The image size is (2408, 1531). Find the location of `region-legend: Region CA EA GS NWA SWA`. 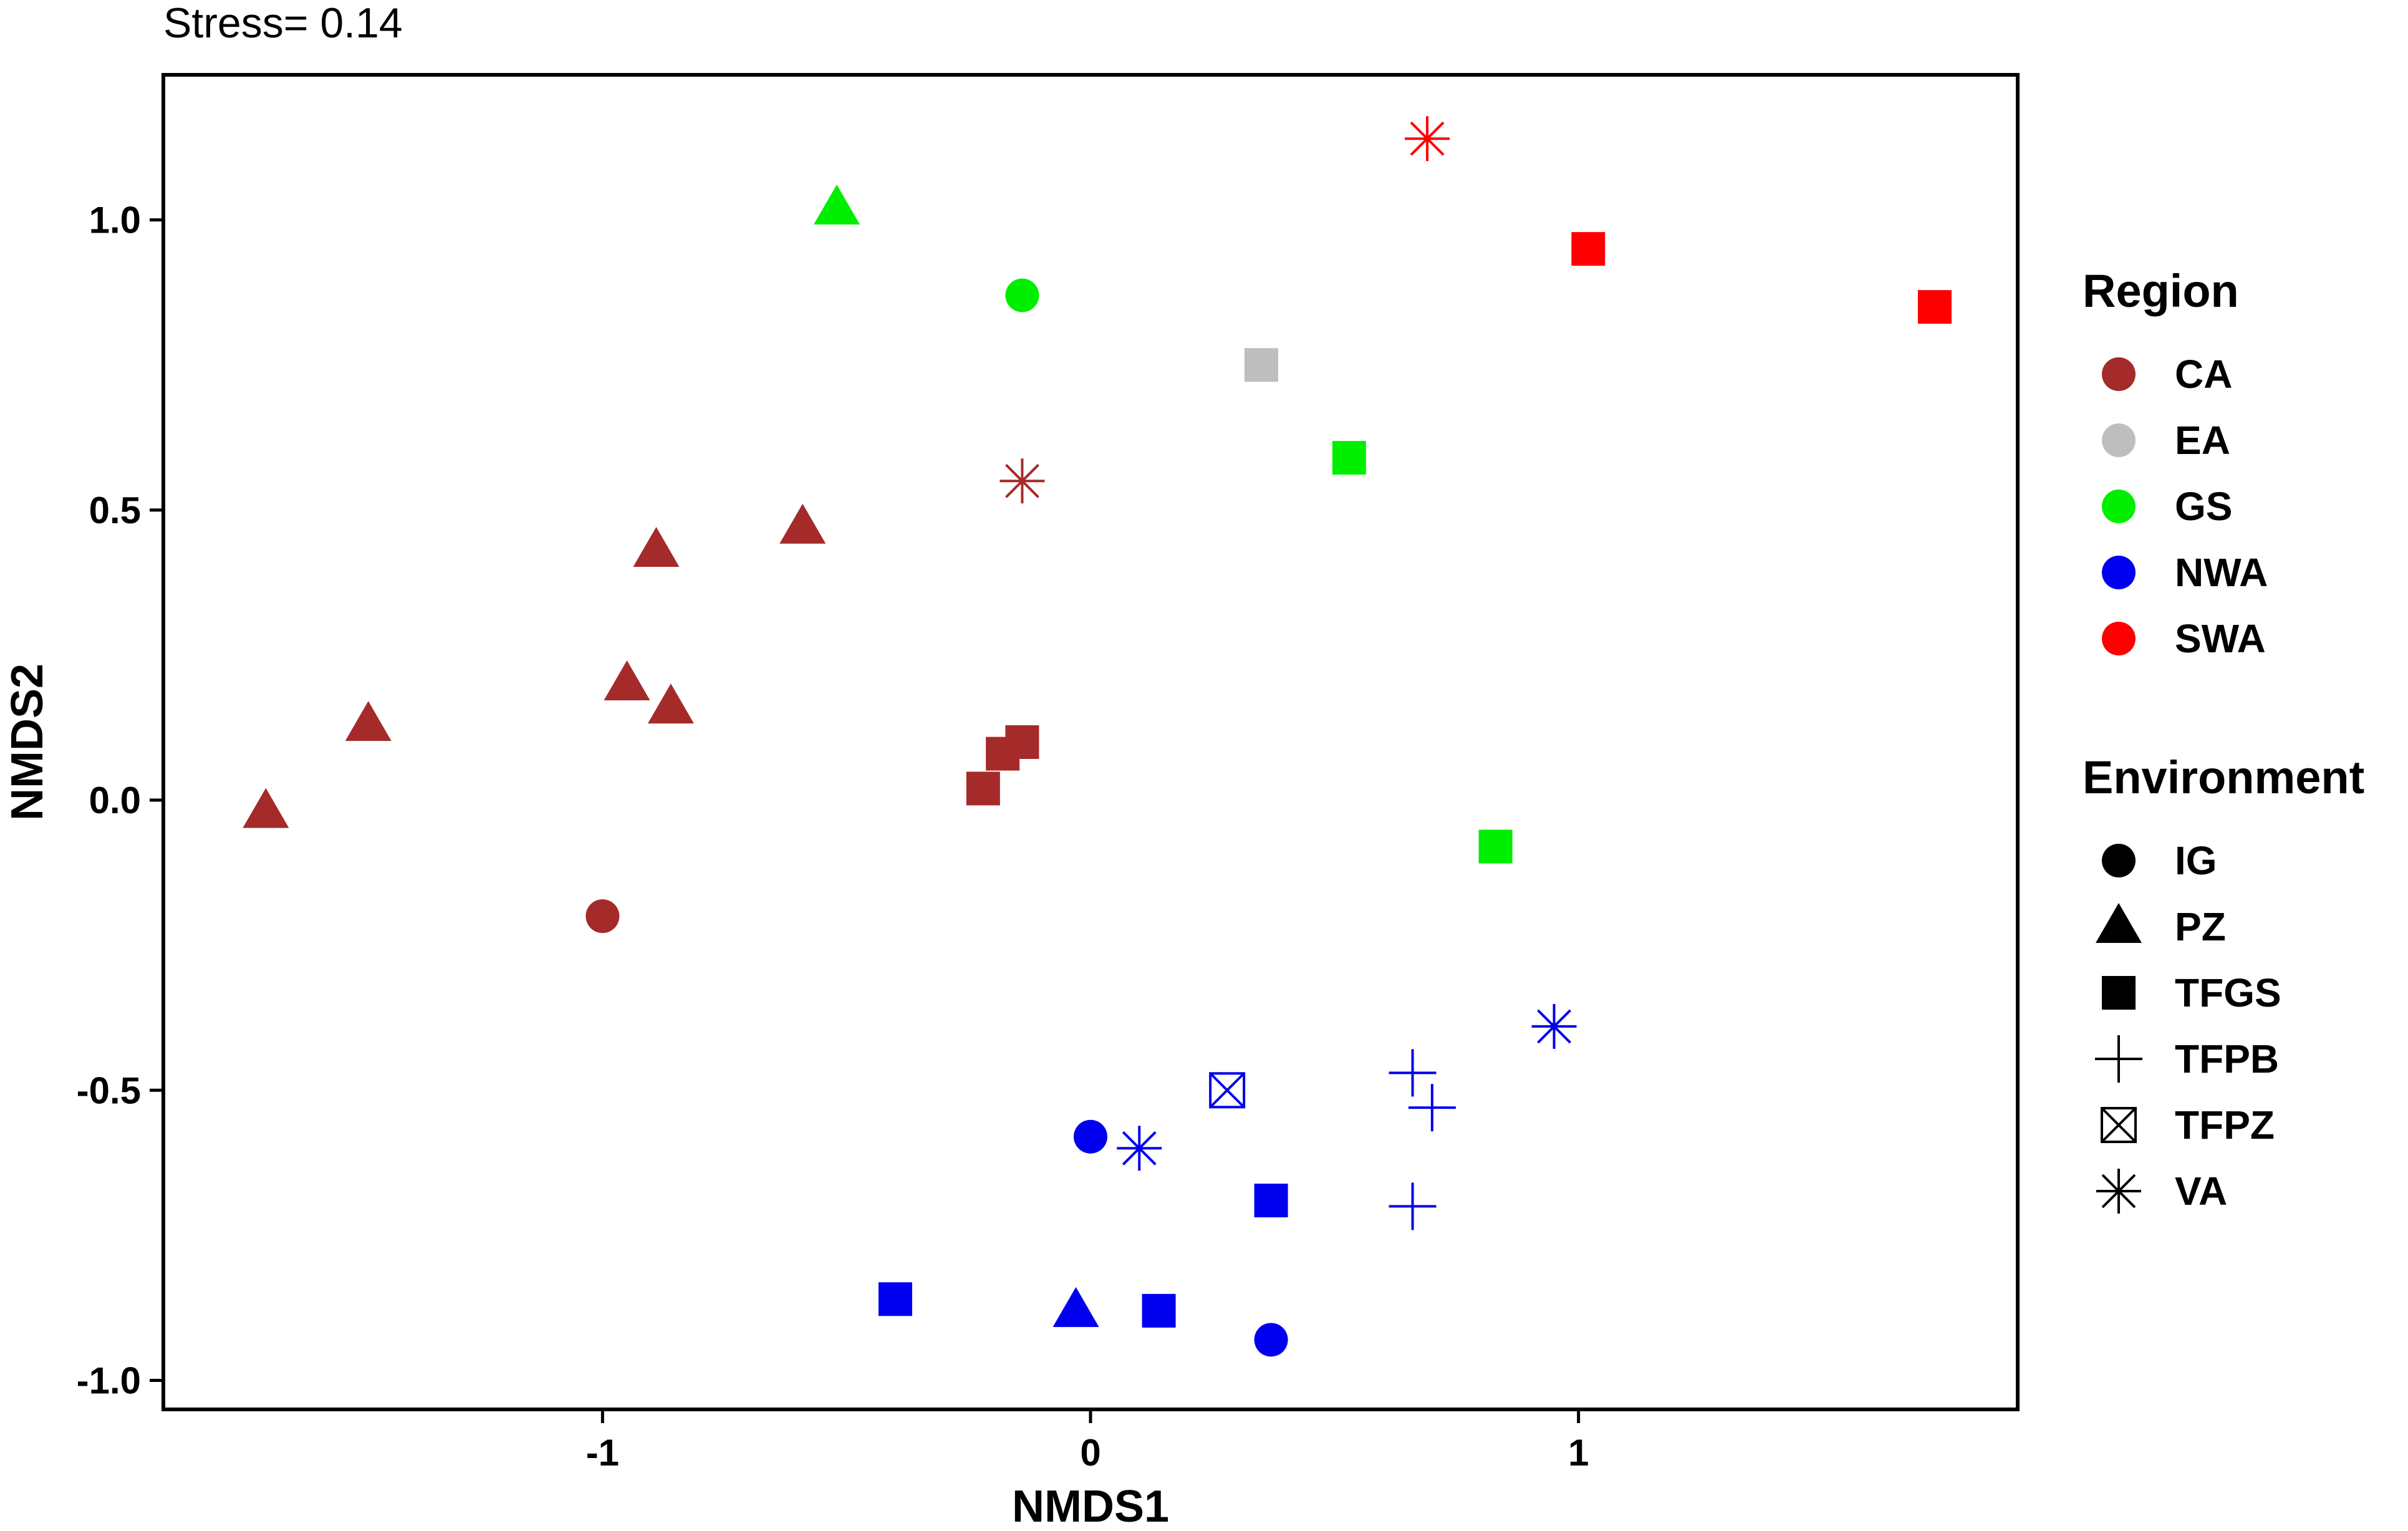

region-legend: Region CA EA GS NWA SWA is located at coordinates (2175, 463).